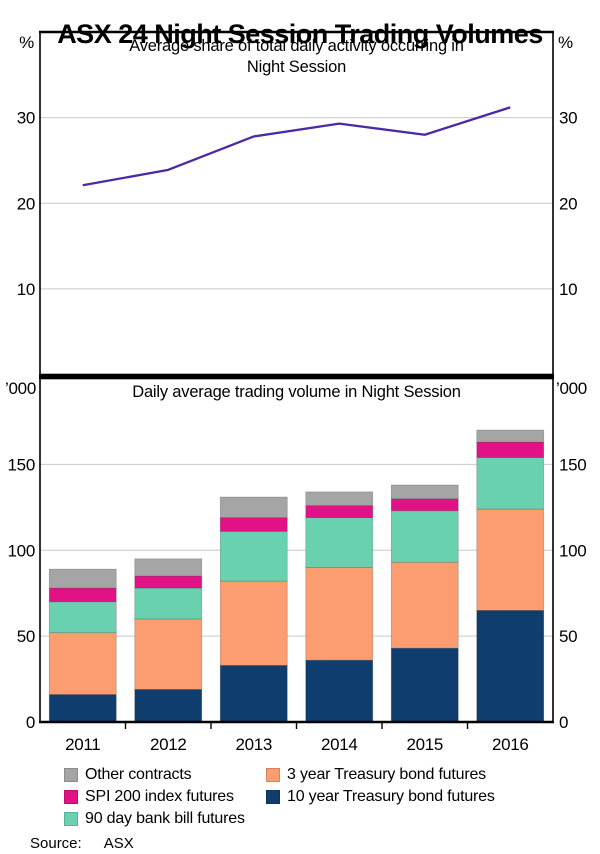 The image size is (600, 854). I want to click on legend-item-label: 90 day bank bill futures, so click(165, 818).